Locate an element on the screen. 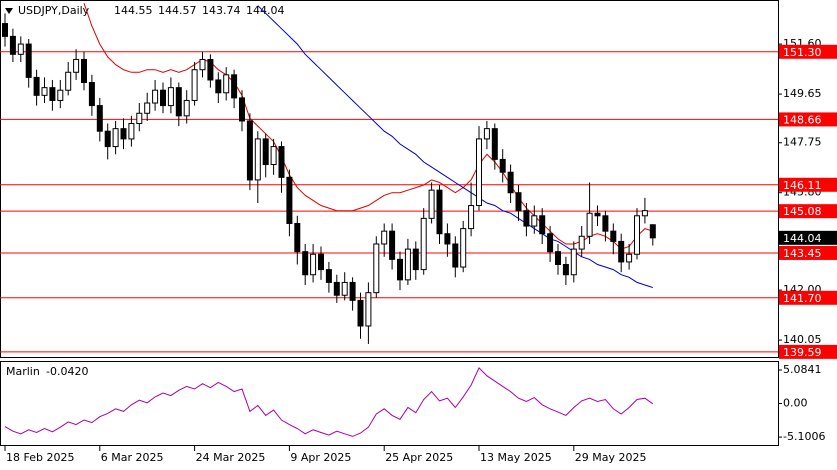 This screenshot has width=837, height=470. level-label: 145.08 is located at coordinates (802, 211).